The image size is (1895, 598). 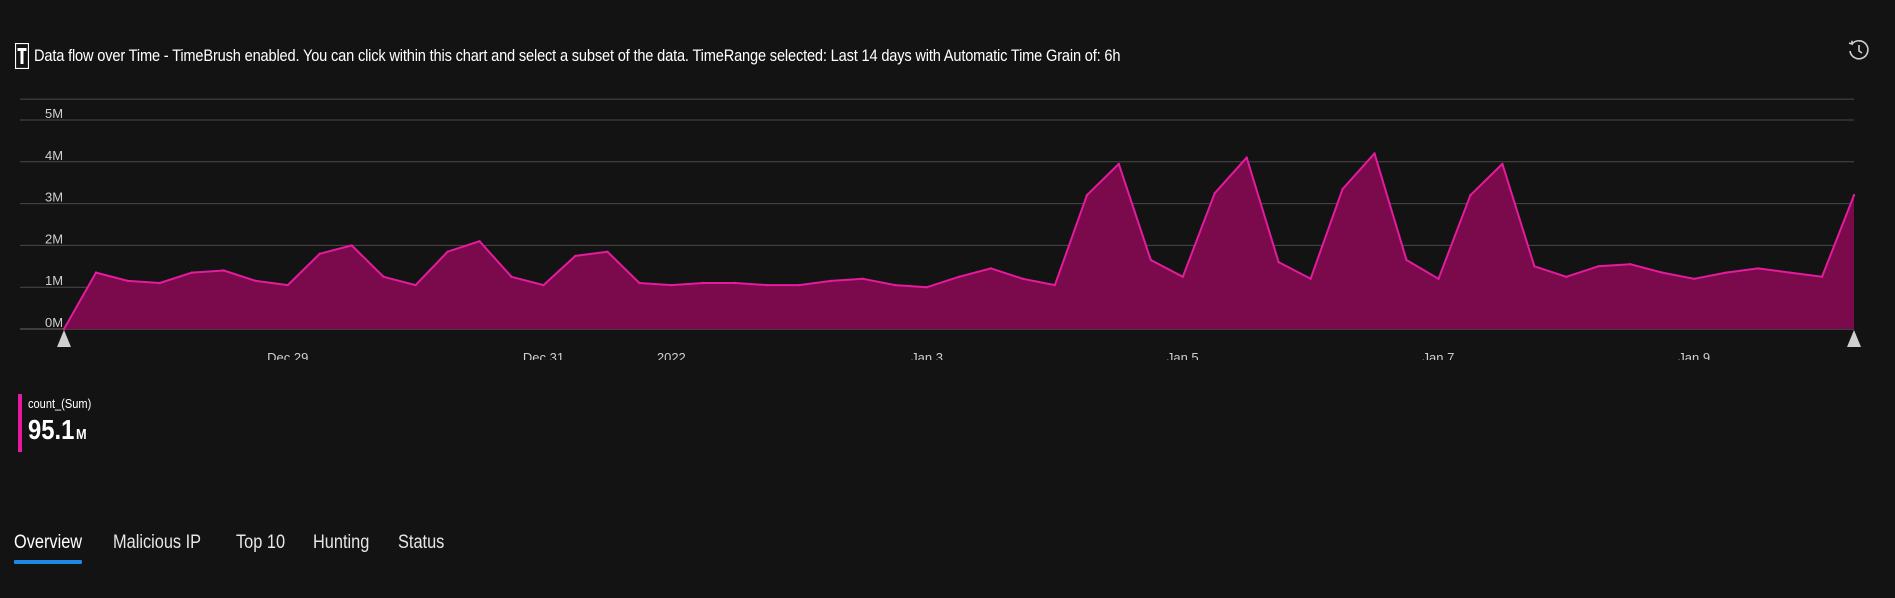 What do you see at coordinates (64, 338) in the screenshot?
I see `brush-handle-left` at bounding box center [64, 338].